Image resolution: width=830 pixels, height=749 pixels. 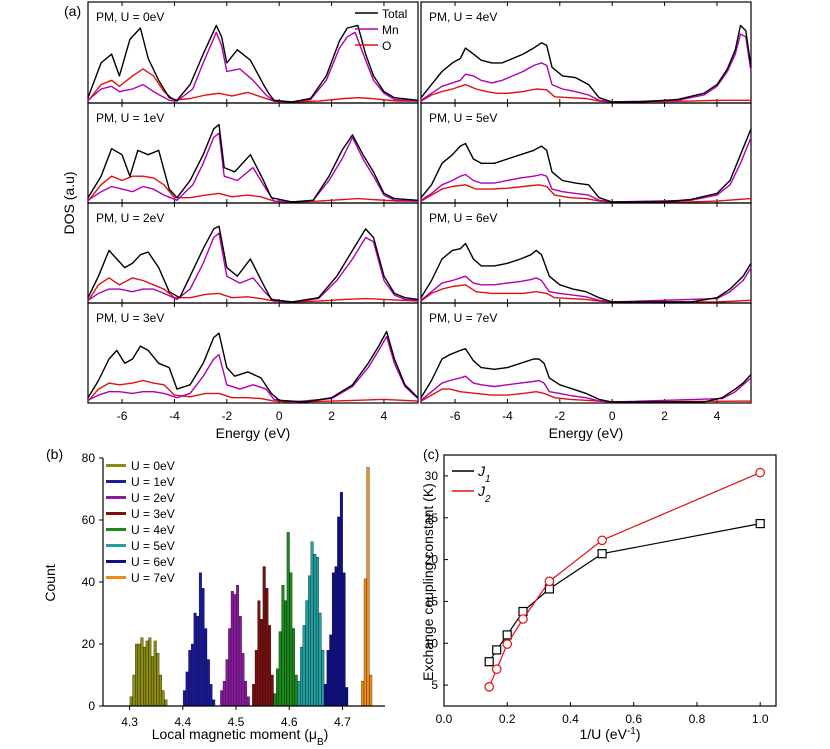 I want to click on y-tick-label: 20, so click(x=89, y=644).